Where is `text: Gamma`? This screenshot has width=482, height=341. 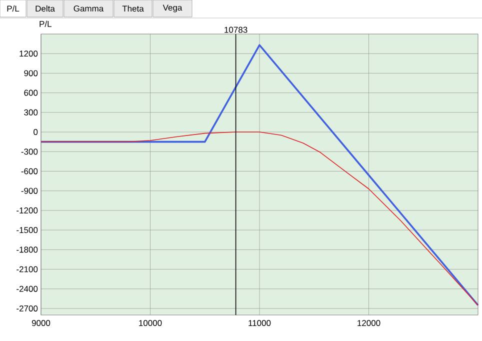 text: Gamma is located at coordinates (89, 8).